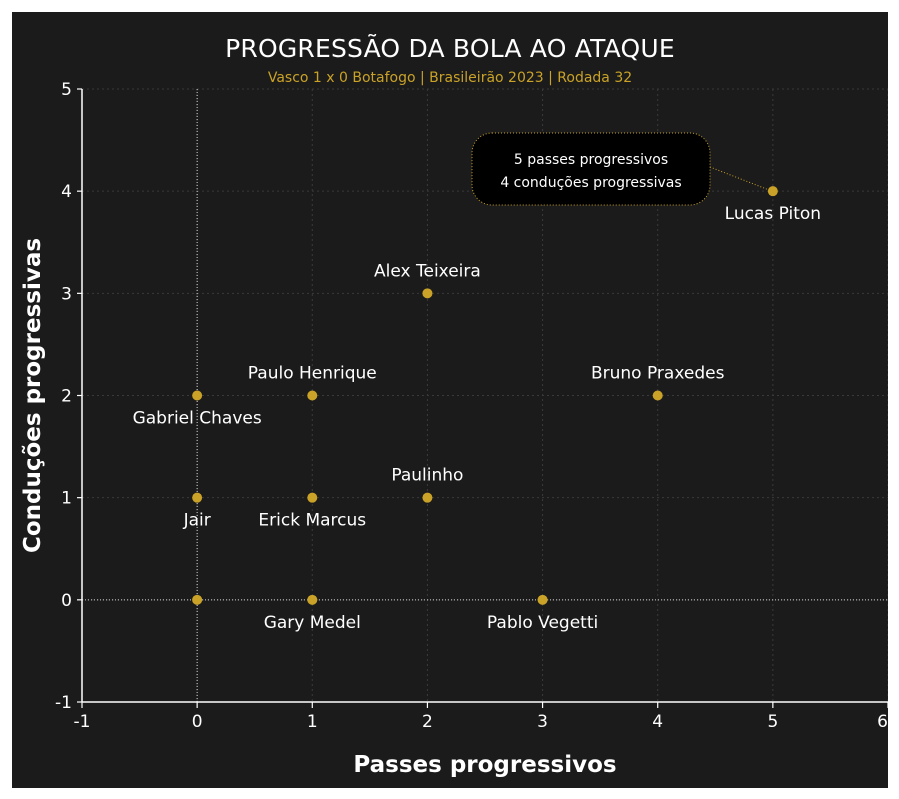 The width and height of the screenshot is (899, 799). What do you see at coordinates (882, 722) in the screenshot?
I see `x-tick-label: 6` at bounding box center [882, 722].